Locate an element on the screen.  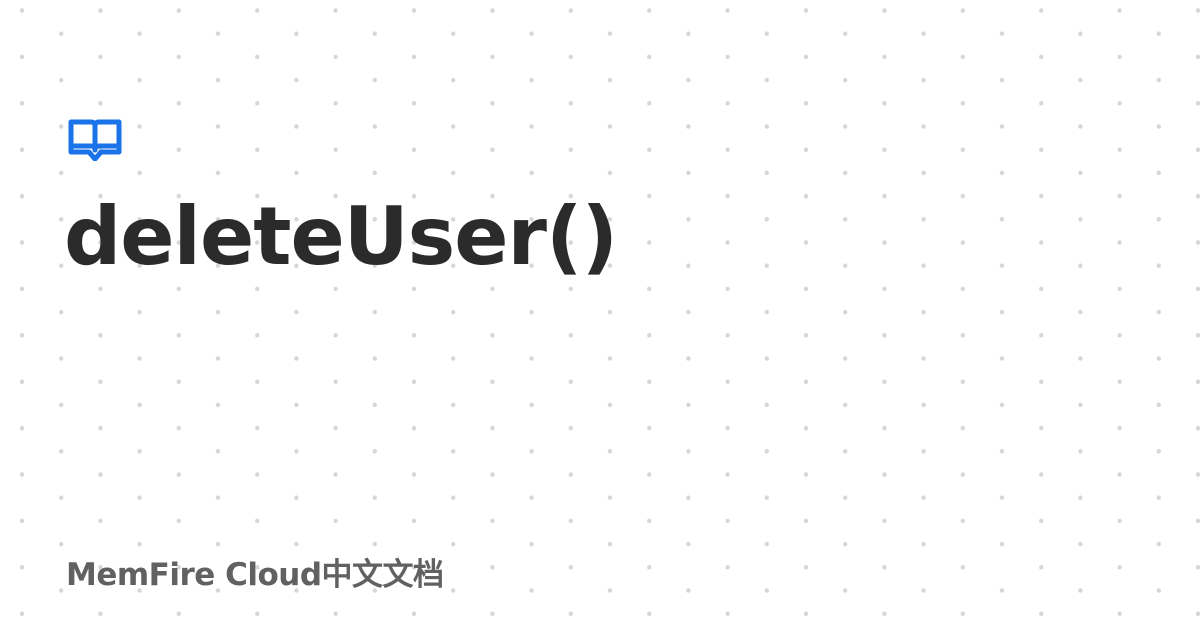
site-name: MemFire Cloud中文文档 is located at coordinates (255, 575).